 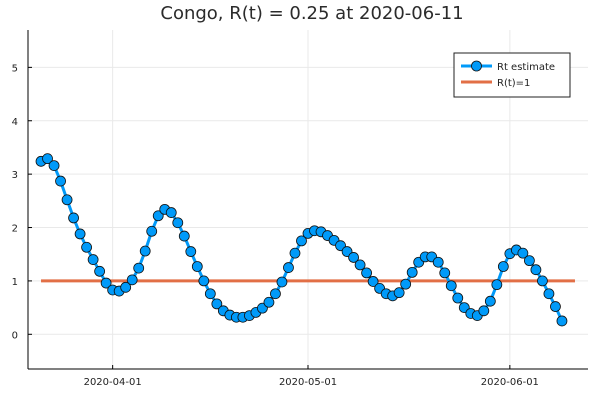 What do you see at coordinates (15, 175) in the screenshot?
I see `y-tick-label: 3` at bounding box center [15, 175].